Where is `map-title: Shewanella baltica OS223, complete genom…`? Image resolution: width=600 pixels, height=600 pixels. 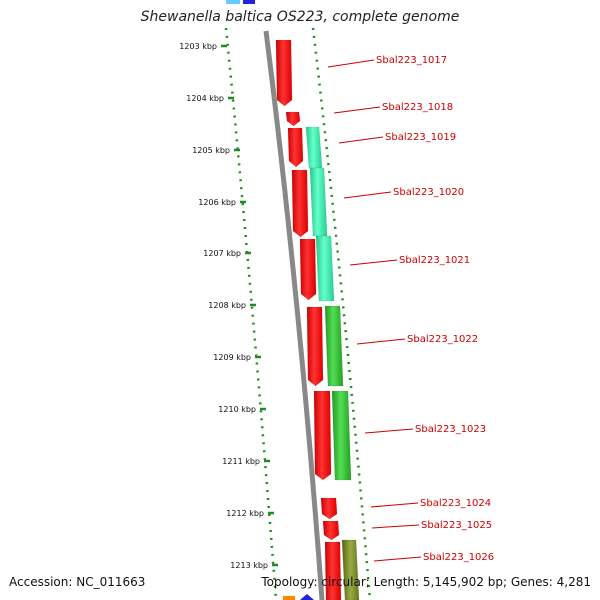 map-title: Shewanella baltica OS223, complete genom… is located at coordinates (300, 17).